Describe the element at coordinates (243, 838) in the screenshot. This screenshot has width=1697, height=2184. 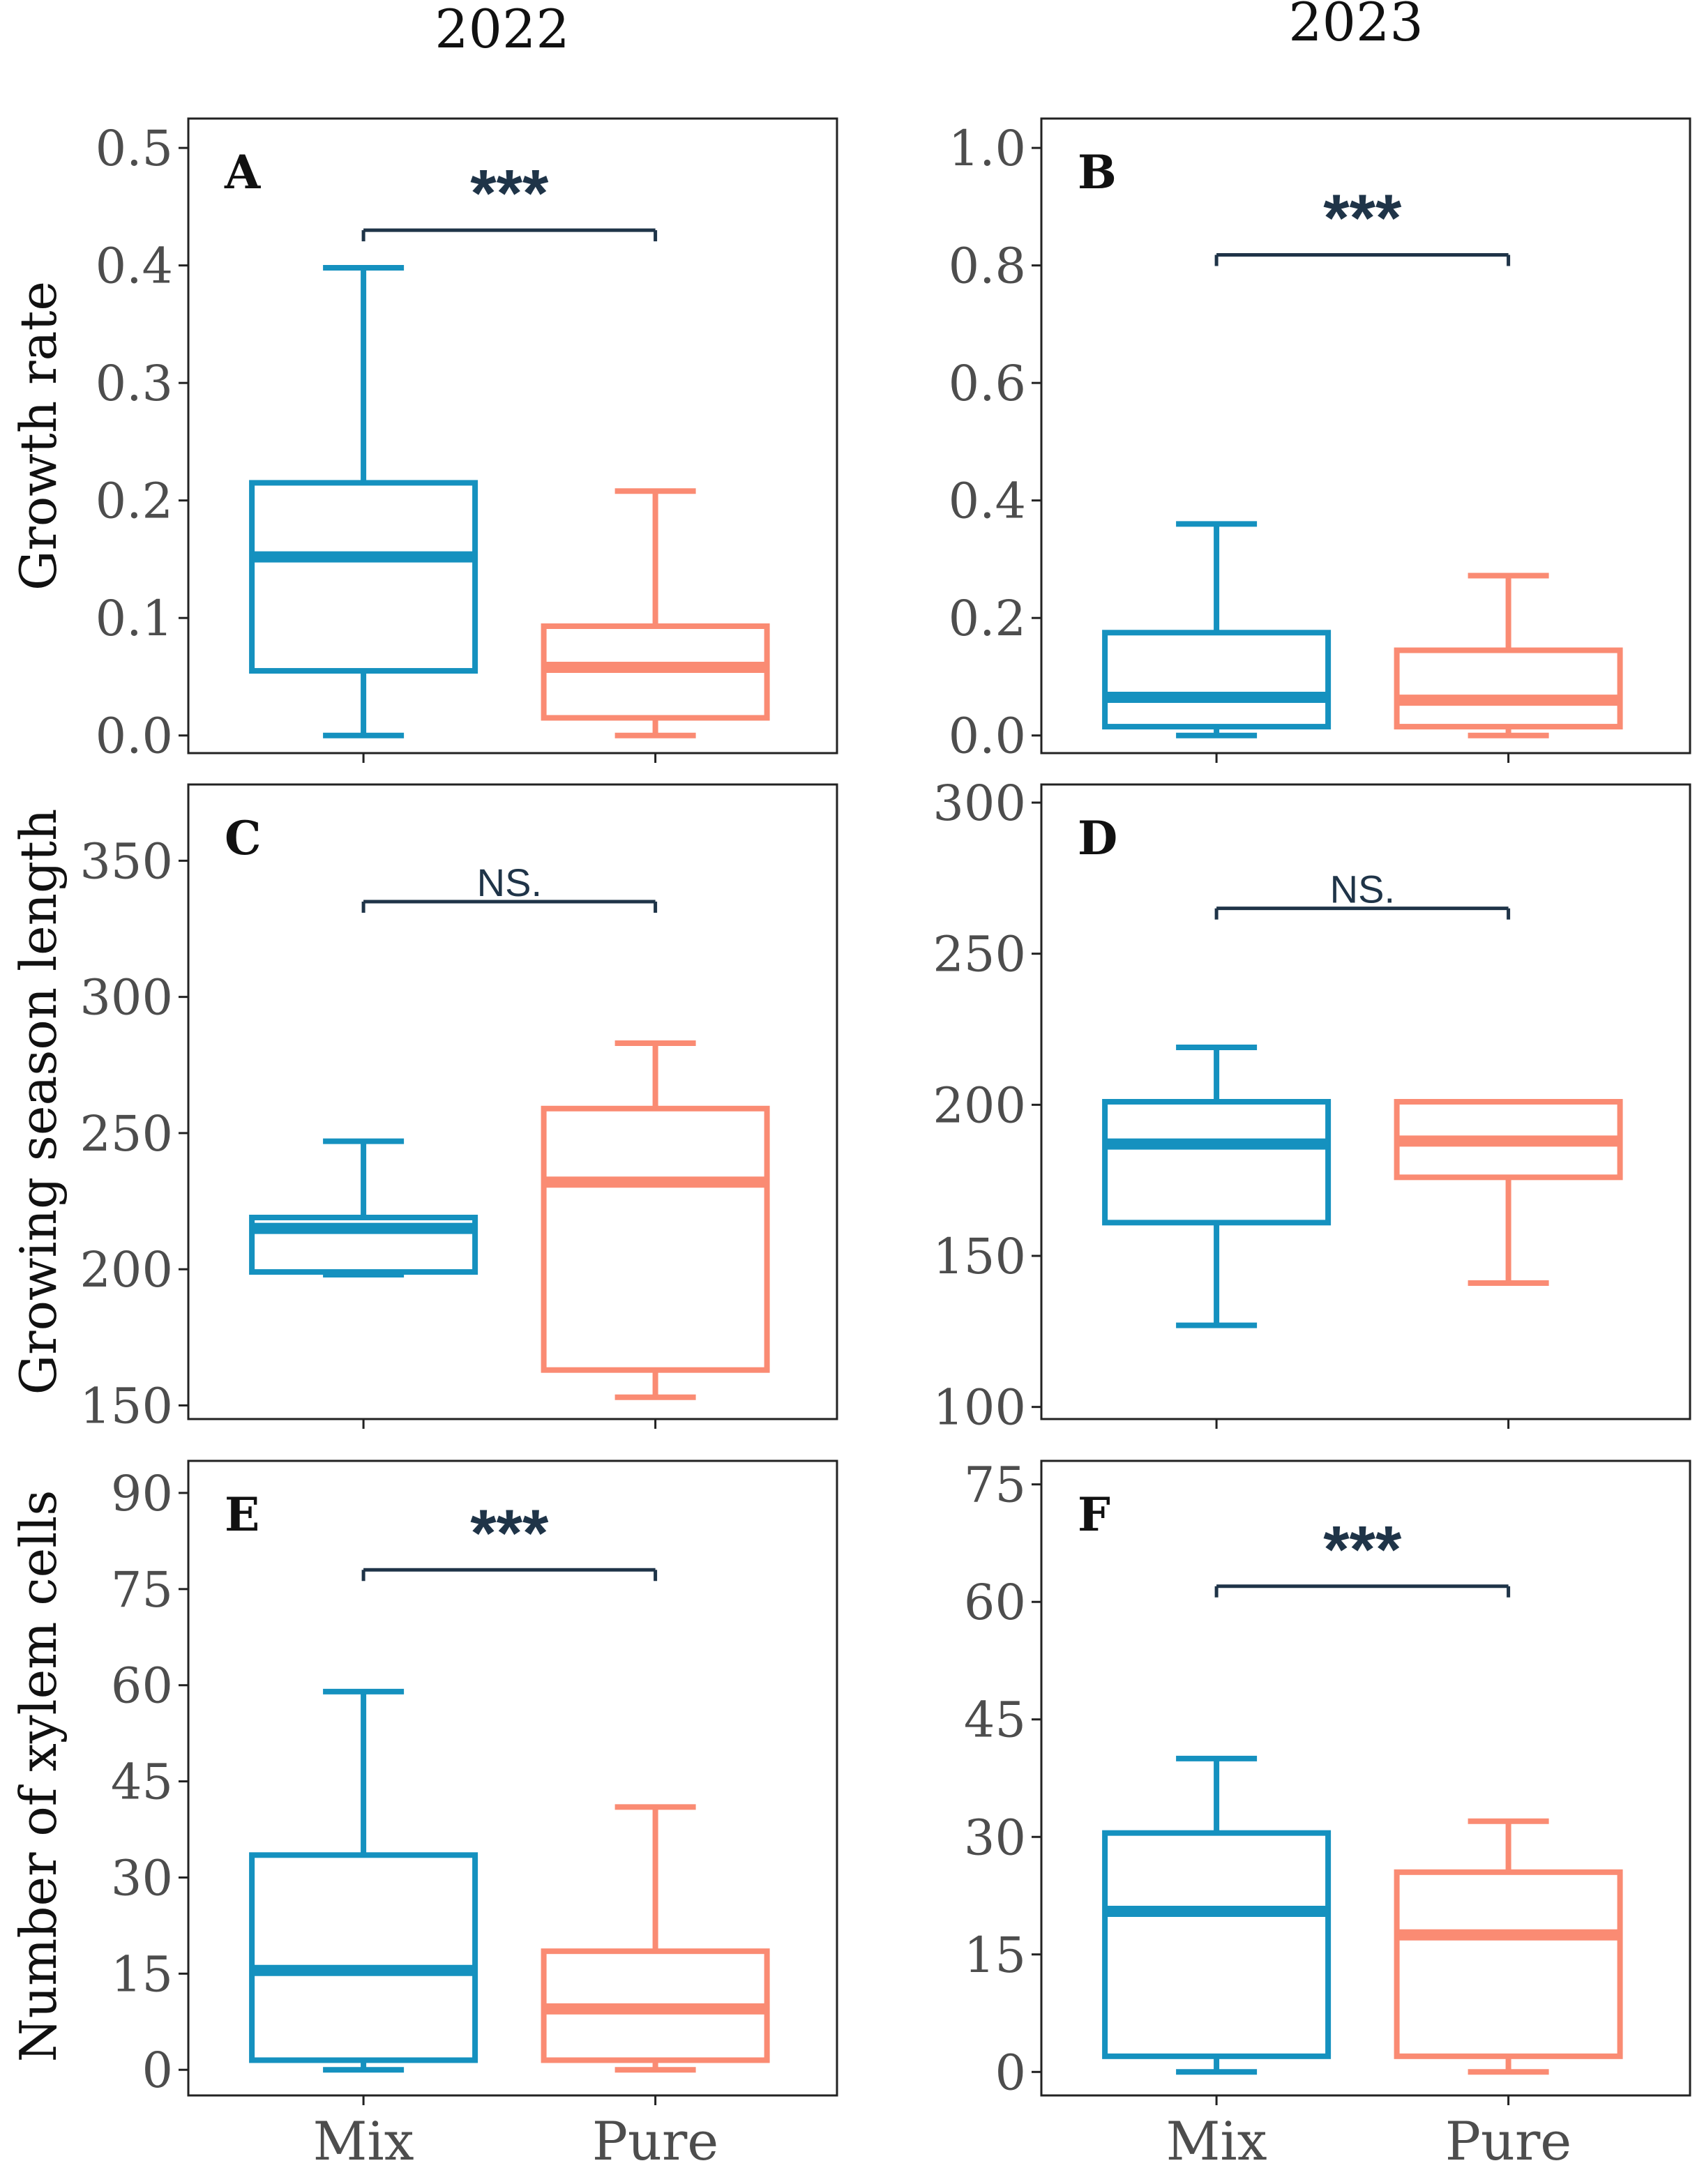
I see `panel-c-letter: C` at that location.